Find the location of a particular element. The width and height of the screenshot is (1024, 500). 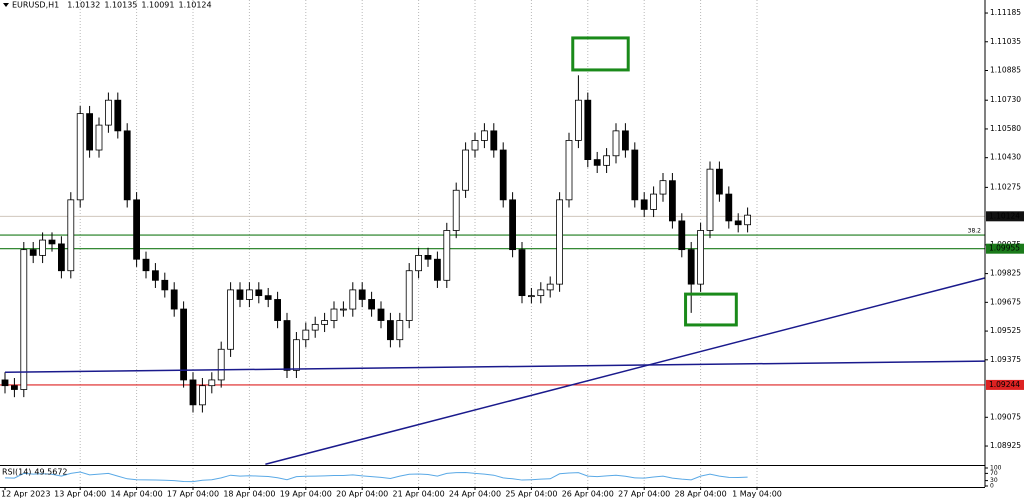

price-tag-label: 1.09955 is located at coordinates (1004, 248).